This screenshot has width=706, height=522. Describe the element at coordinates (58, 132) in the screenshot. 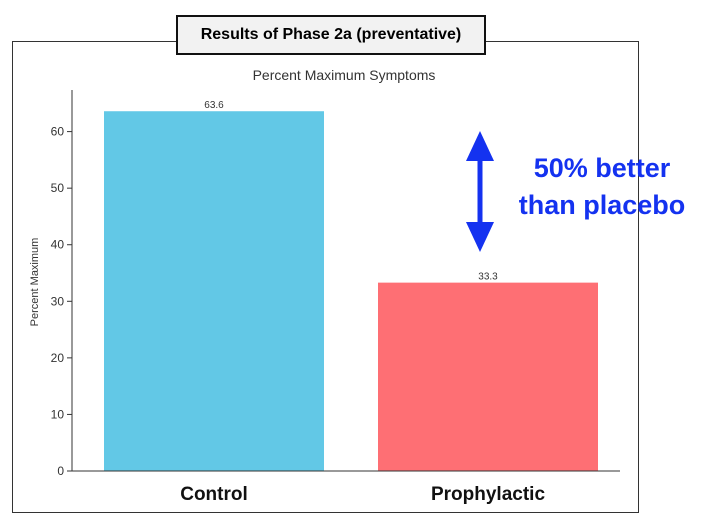

I see `y-tick-label: 60` at that location.